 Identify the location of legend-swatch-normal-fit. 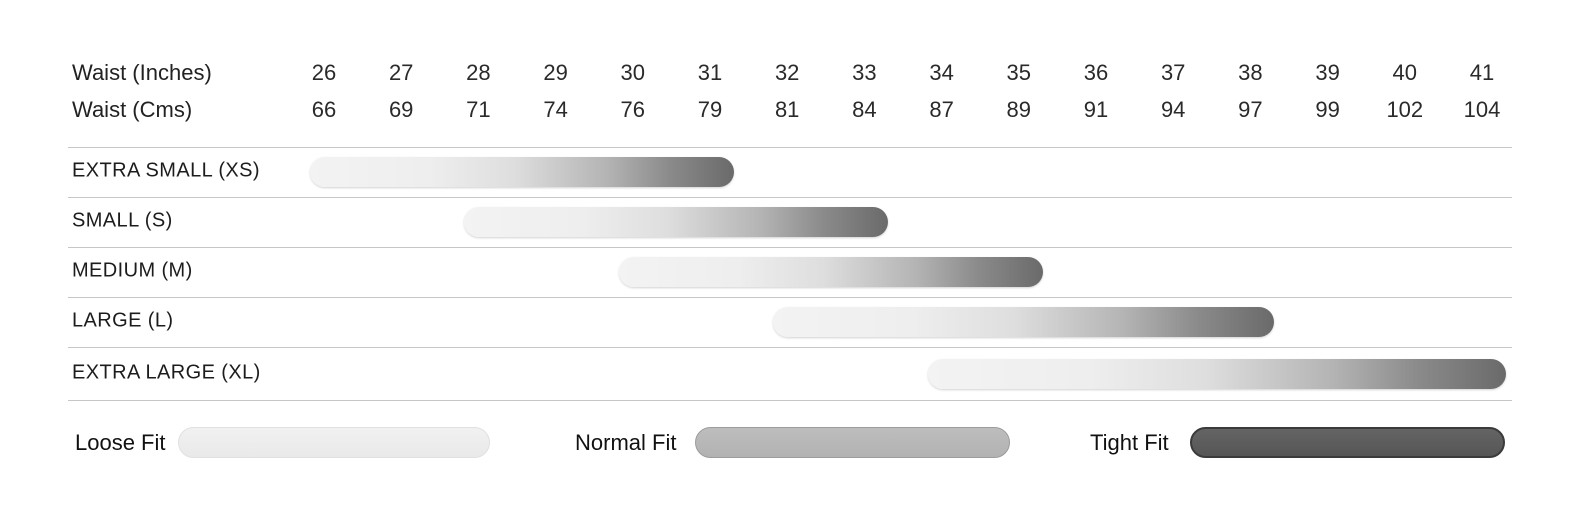
(852, 442).